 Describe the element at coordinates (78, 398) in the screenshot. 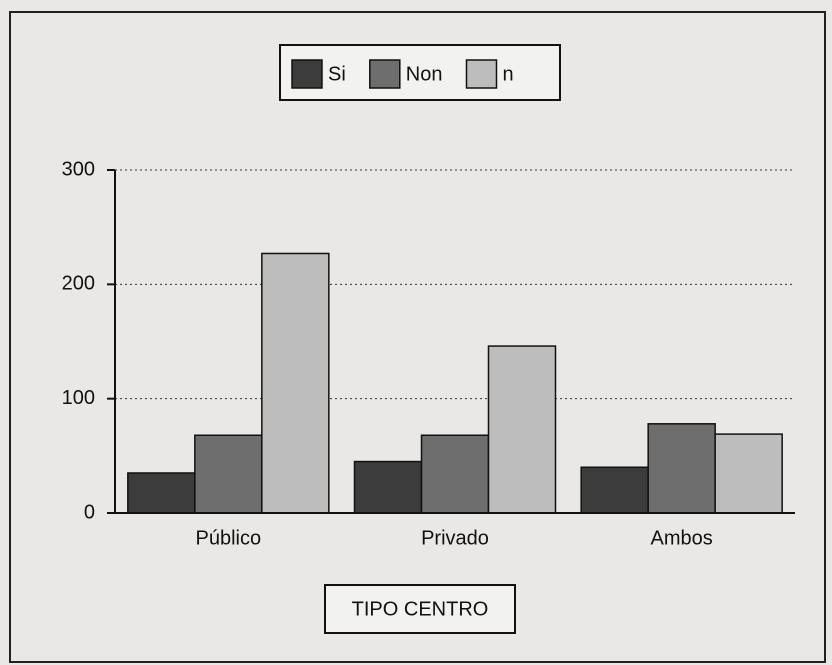

I see `y-tick-label: 100` at that location.